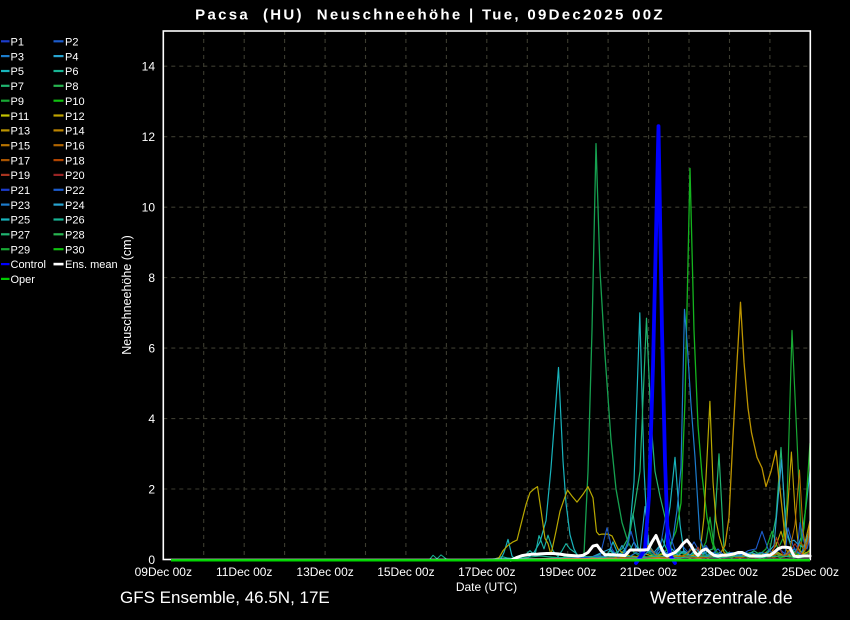 Image resolution: width=850 pixels, height=620 pixels. I want to click on svg-text: 21Dec 00z, so click(648, 572).